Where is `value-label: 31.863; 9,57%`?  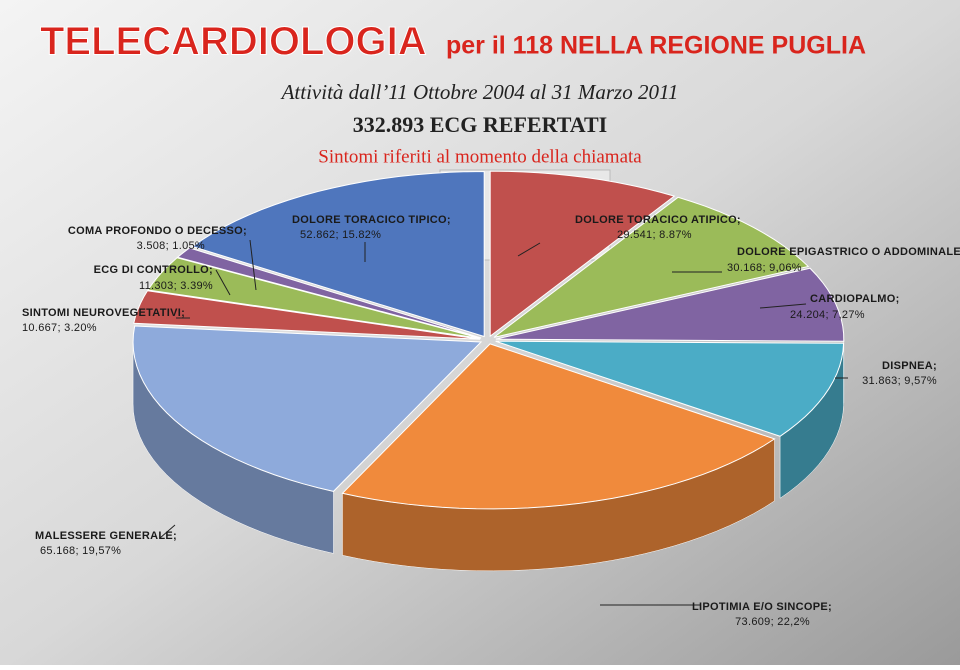
value-label: 31.863; 9,57% is located at coordinates (899, 381).